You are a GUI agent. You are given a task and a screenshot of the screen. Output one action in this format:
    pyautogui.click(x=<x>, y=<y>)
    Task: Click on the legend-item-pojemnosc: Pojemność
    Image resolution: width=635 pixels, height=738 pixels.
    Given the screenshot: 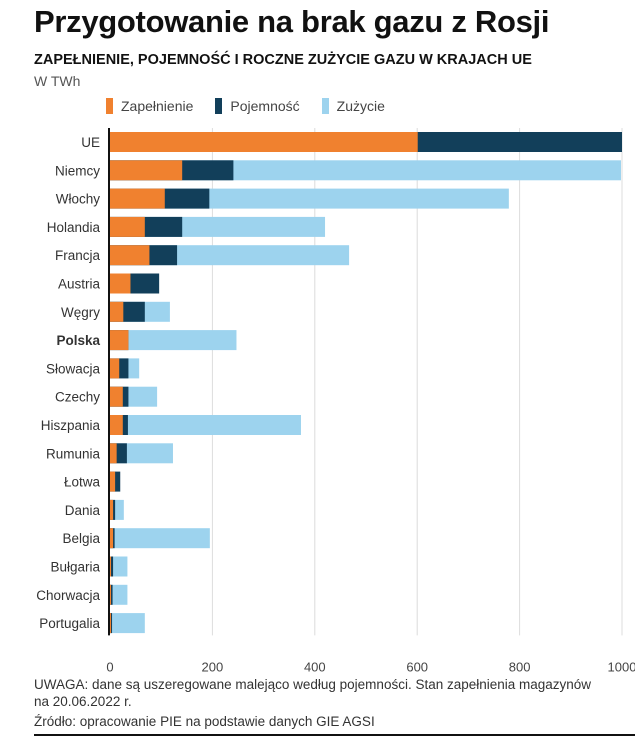 What is the action you would take?
    pyautogui.click(x=257, y=106)
    